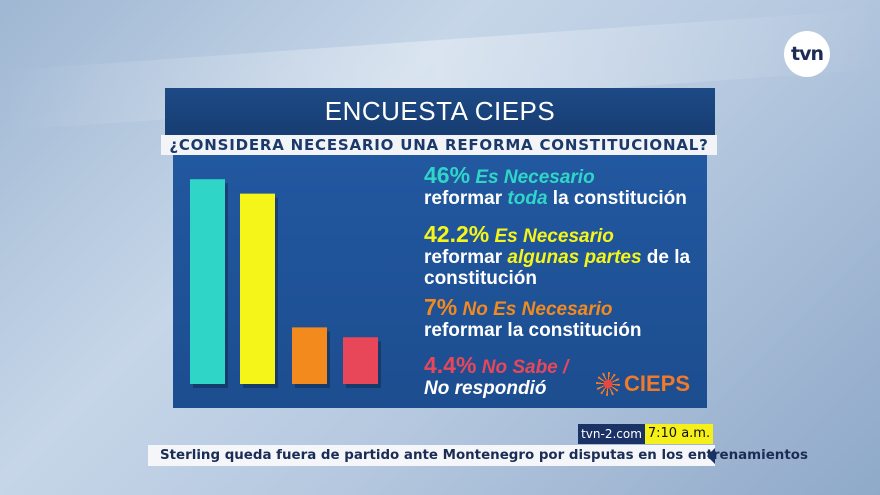 The image size is (880, 495). Describe the element at coordinates (643, 384) in the screenshot. I see `cieps-logo: CIEPS` at that location.